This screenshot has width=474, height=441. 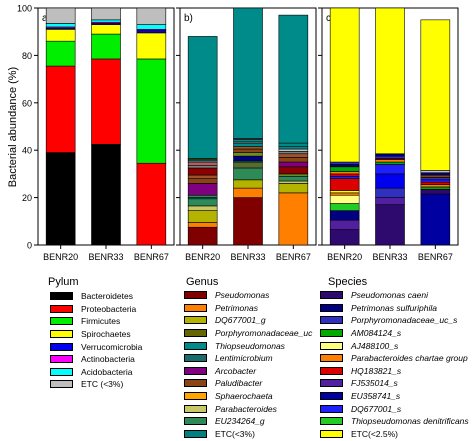 I want to click on legend-label: FJ535014_s, so click(x=374, y=383).